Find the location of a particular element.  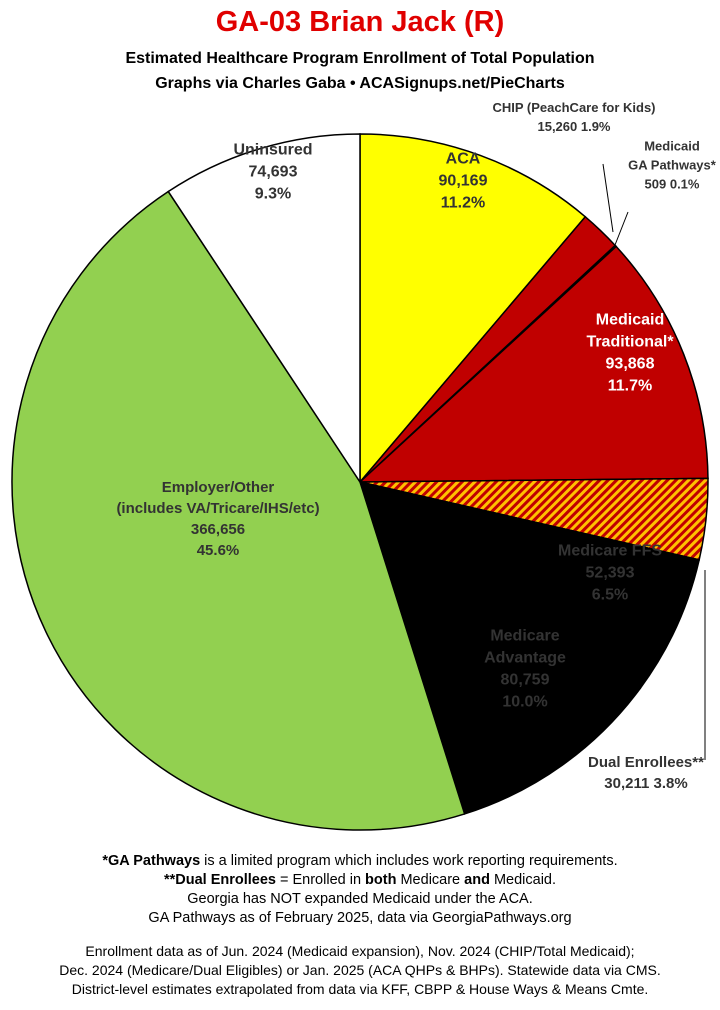

slice-percent-medicare_adv: 10.0% is located at coordinates (524, 702).